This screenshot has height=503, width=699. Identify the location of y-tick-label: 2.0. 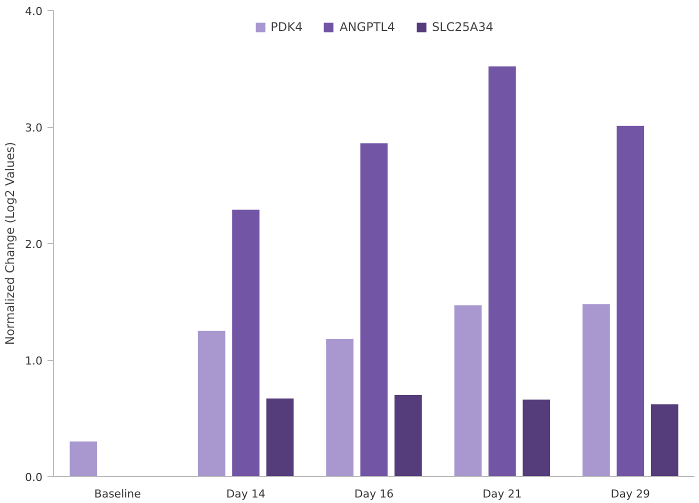
(34, 244).